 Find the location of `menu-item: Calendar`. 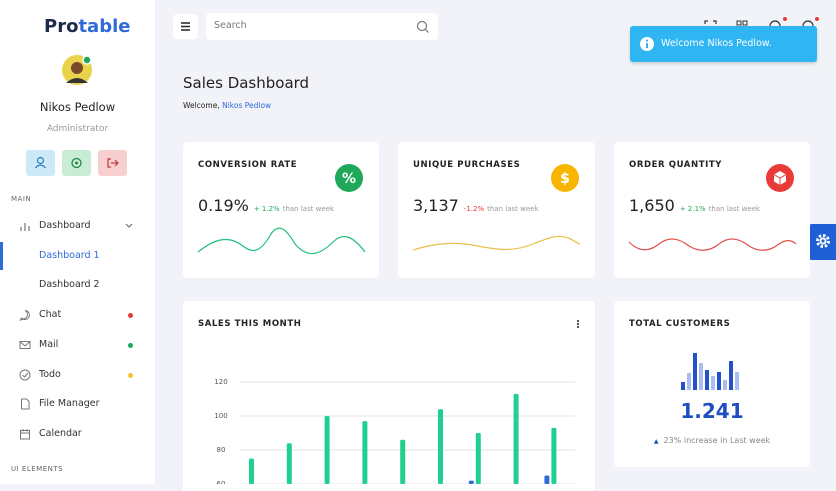

menu-item: Calendar is located at coordinates (77, 435).